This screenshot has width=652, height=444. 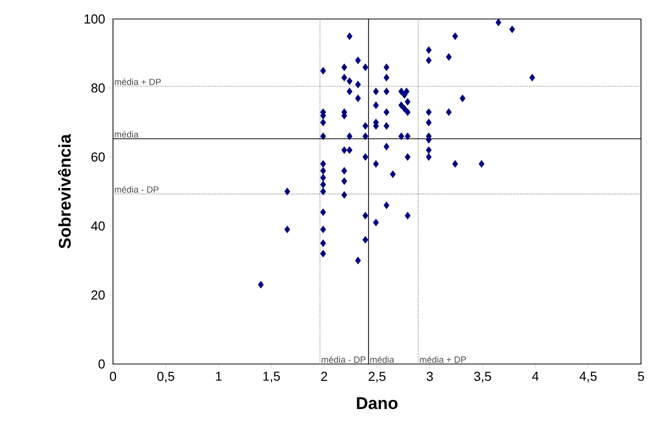 I want to click on x-tick-label: 5, so click(x=641, y=376).